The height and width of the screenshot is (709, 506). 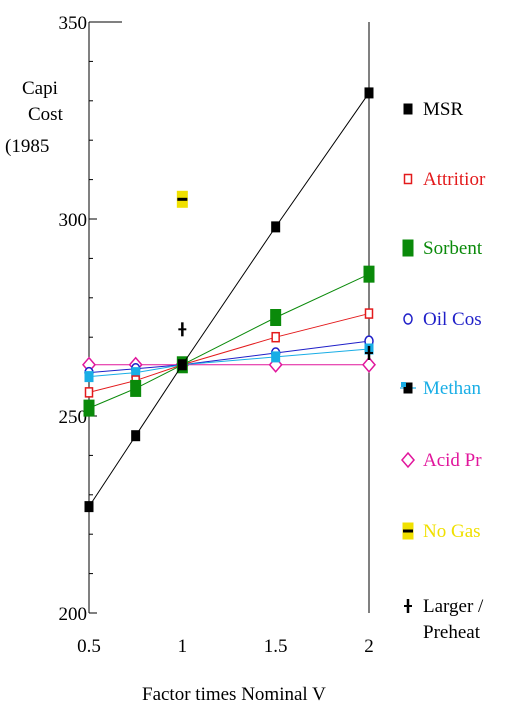 I want to click on y-tick-label: 250, so click(x=73, y=417).